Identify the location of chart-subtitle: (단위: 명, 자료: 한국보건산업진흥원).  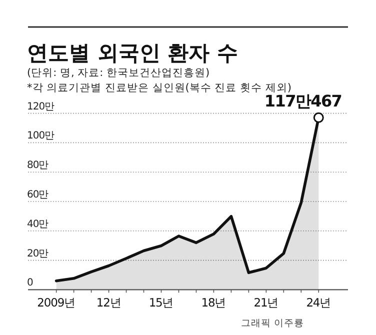
(118, 73).